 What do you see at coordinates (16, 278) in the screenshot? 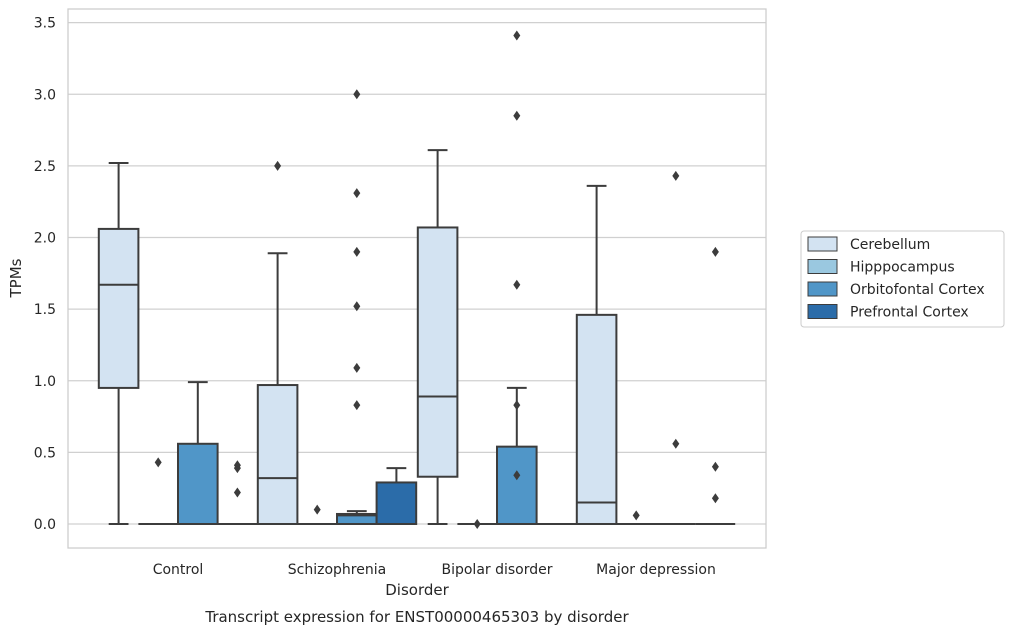
I see `y-axis-label: TPMs` at bounding box center [16, 278].